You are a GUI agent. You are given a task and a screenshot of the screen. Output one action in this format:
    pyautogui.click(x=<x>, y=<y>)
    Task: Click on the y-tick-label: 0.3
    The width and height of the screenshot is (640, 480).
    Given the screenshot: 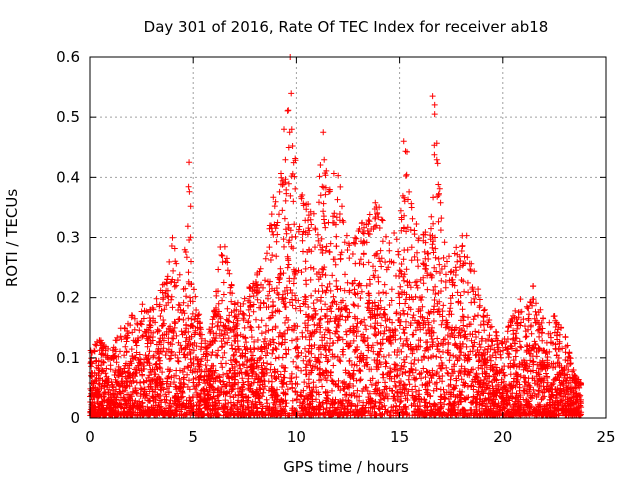 What is the action you would take?
    pyautogui.click(x=68, y=238)
    